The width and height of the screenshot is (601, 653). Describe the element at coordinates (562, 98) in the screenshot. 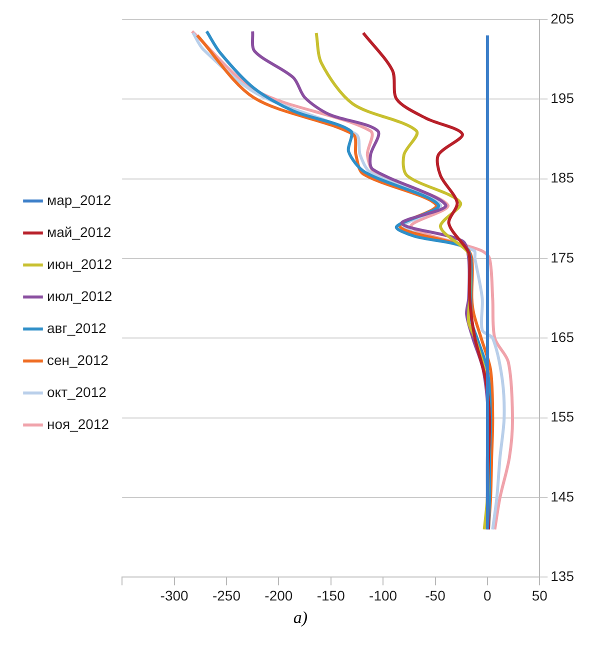

I see `y-tick-label: 195` at that location.